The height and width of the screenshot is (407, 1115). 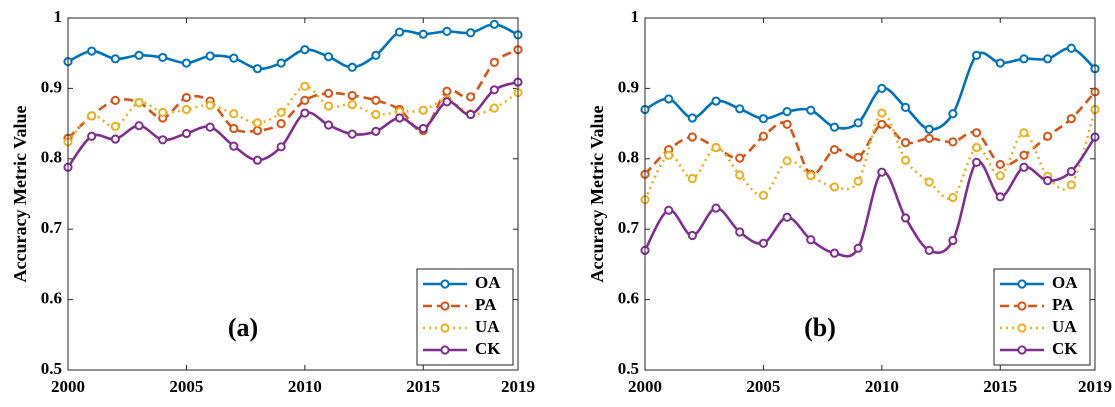 I want to click on legend-label: OA, so click(x=1065, y=282).